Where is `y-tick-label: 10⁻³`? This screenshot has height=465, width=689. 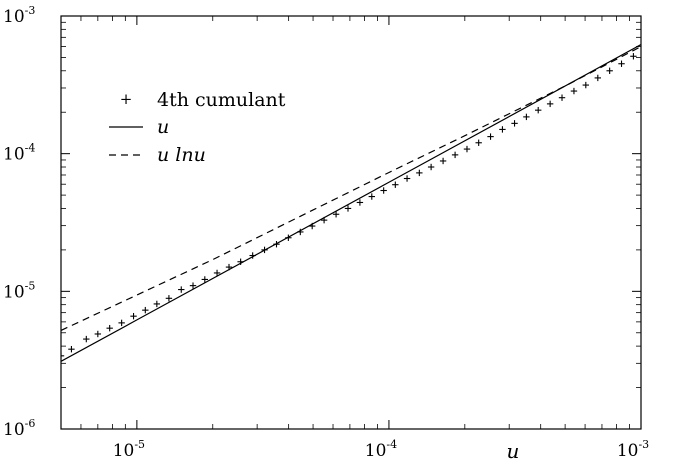
y-tick-label: 10⁻³ is located at coordinates (19, 15).